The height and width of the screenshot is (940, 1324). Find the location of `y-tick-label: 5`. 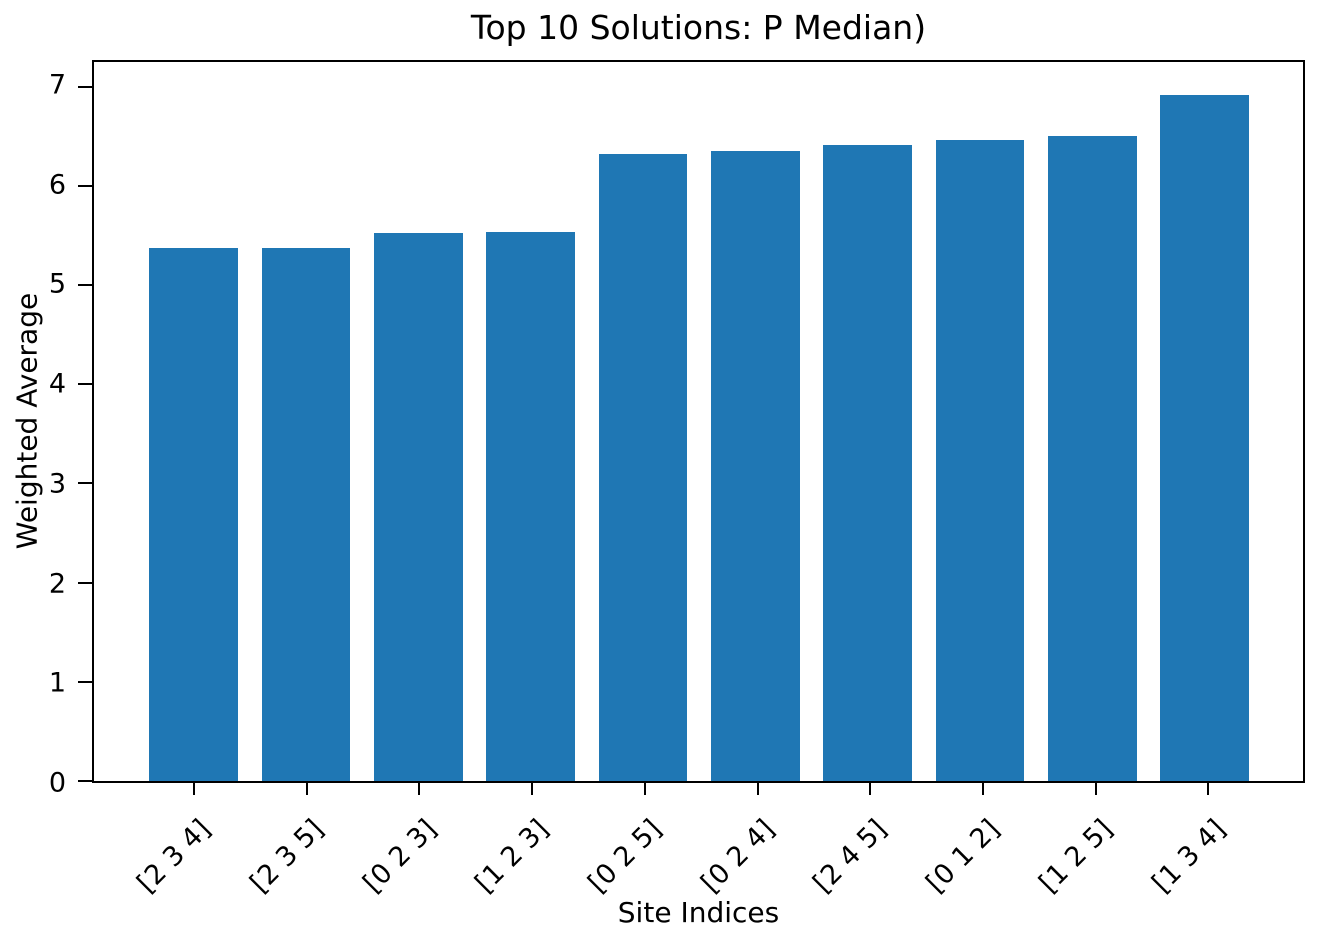

y-tick-label: 5 is located at coordinates (57, 284).